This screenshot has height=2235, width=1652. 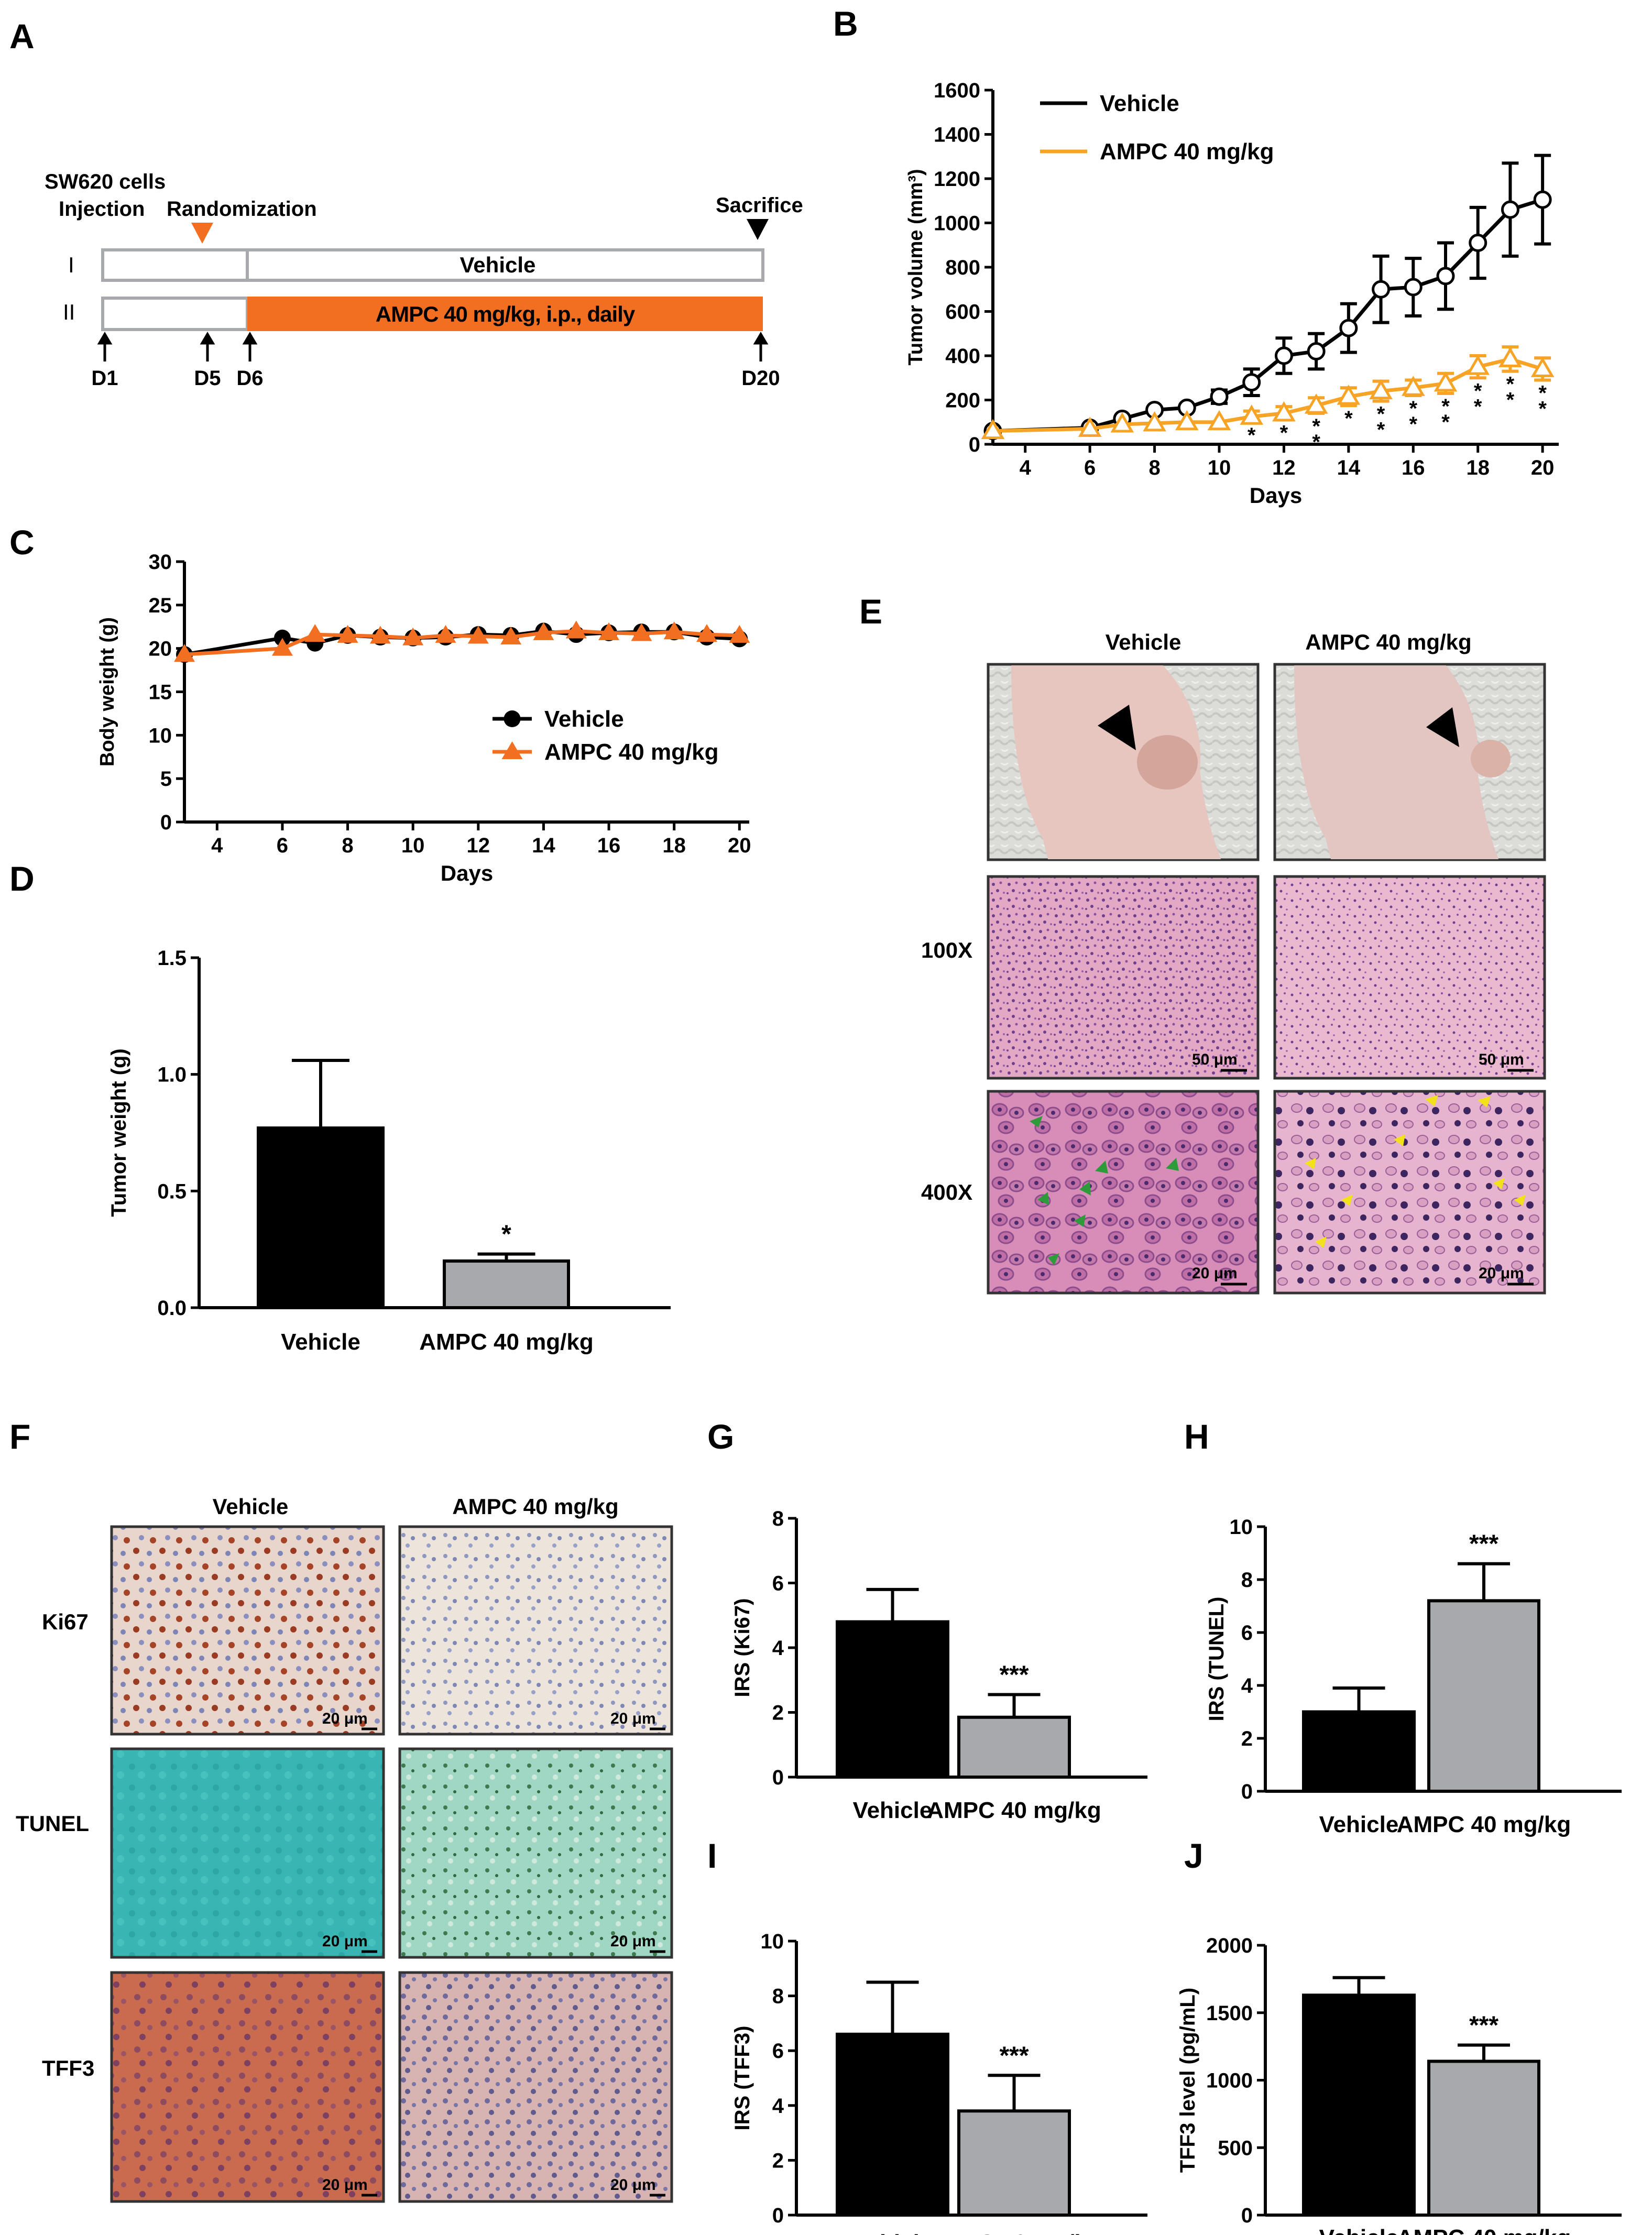 What do you see at coordinates (1187, 2080) in the screenshot?
I see `y-axis-label: TFF3 level (pg/mL)` at bounding box center [1187, 2080].